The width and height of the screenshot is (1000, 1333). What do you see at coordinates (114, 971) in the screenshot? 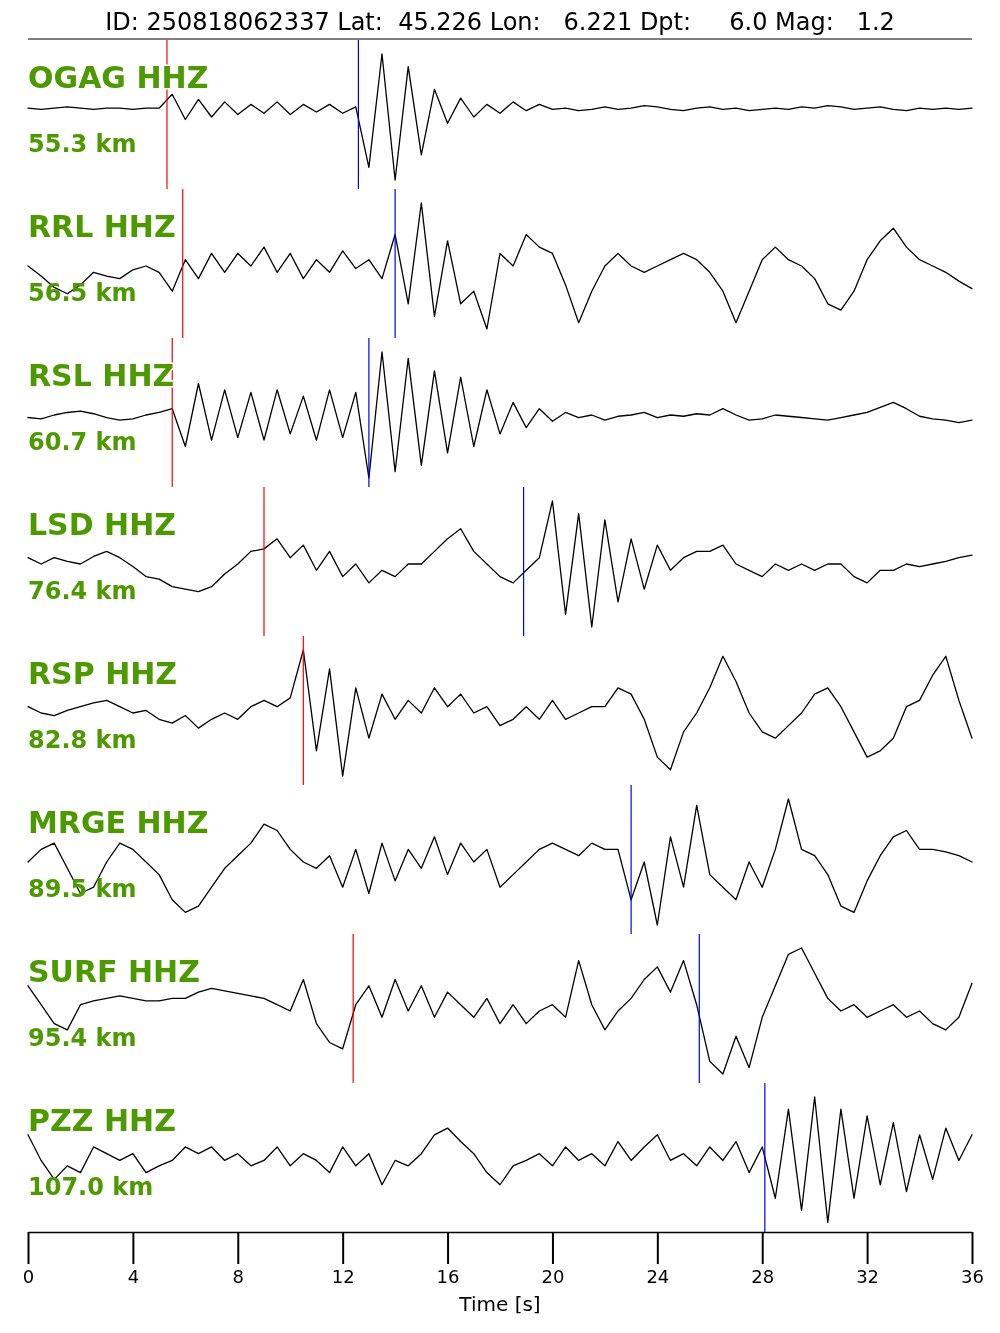
I see `chart-title: SURF HHZ` at bounding box center [114, 971].